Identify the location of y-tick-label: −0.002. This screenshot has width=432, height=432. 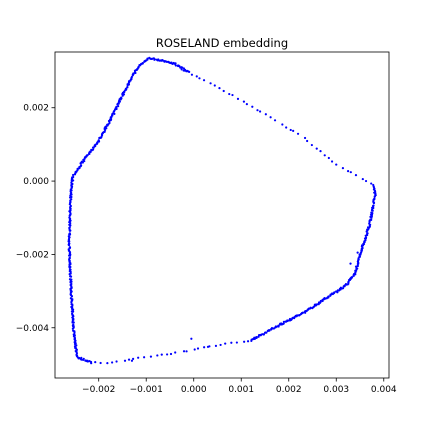
(32, 255).